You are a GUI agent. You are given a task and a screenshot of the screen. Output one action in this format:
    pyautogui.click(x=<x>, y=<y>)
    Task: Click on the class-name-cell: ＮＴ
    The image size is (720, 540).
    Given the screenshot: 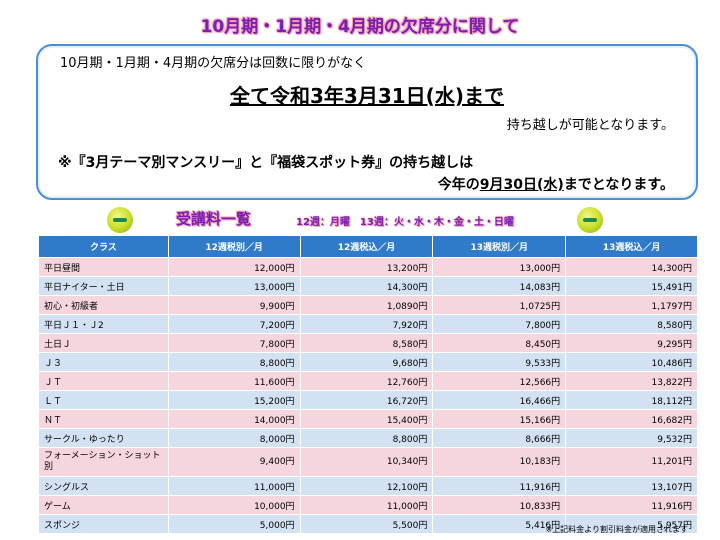 What is the action you would take?
    pyautogui.click(x=103, y=419)
    